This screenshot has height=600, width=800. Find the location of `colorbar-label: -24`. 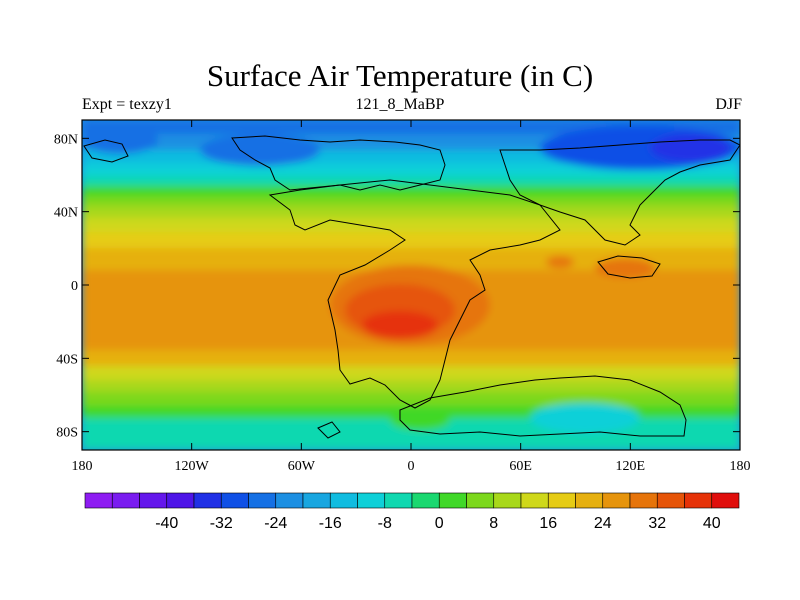

colorbar-label: -24 is located at coordinates (275, 523).